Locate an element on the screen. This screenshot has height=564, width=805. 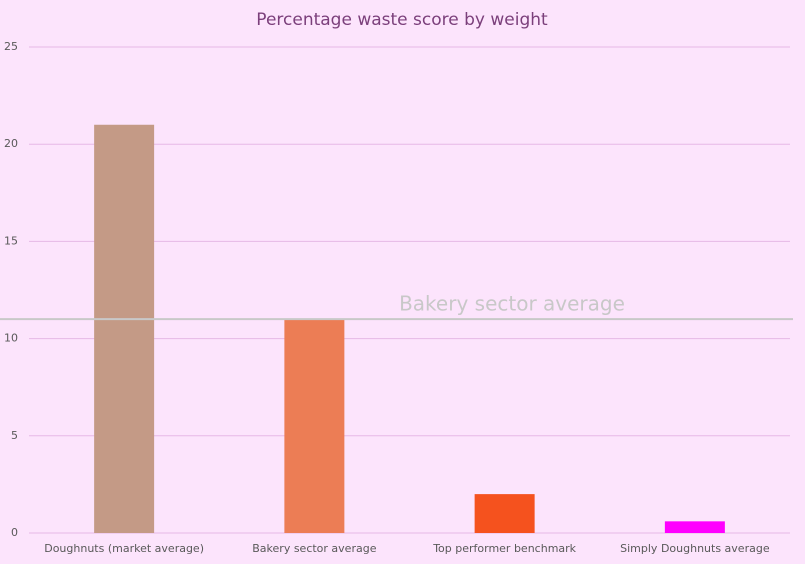
y-tick-label: 0 is located at coordinates (14, 532).